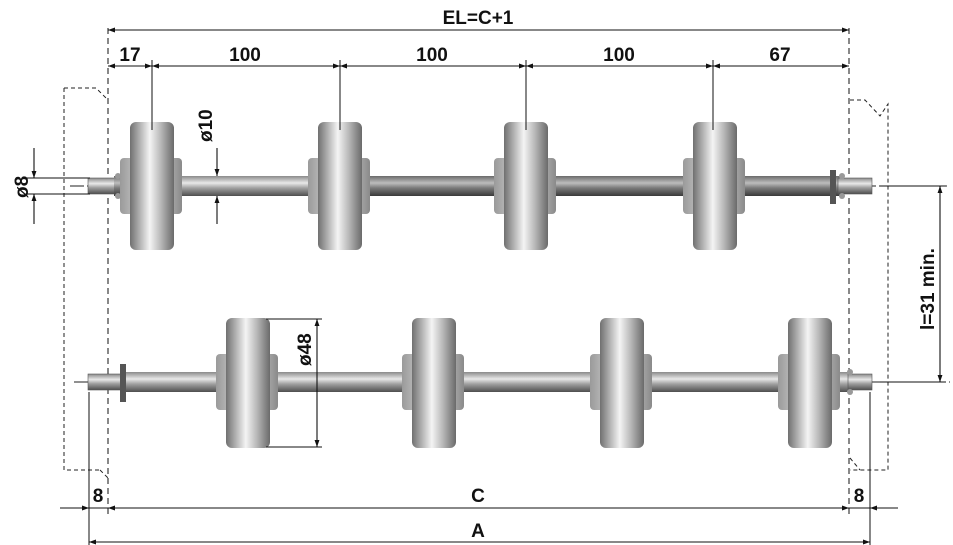 Image resolution: width=953 pixels, height=545 pixels. I want to click on dim-end-dia: ø8, so click(51, 186).